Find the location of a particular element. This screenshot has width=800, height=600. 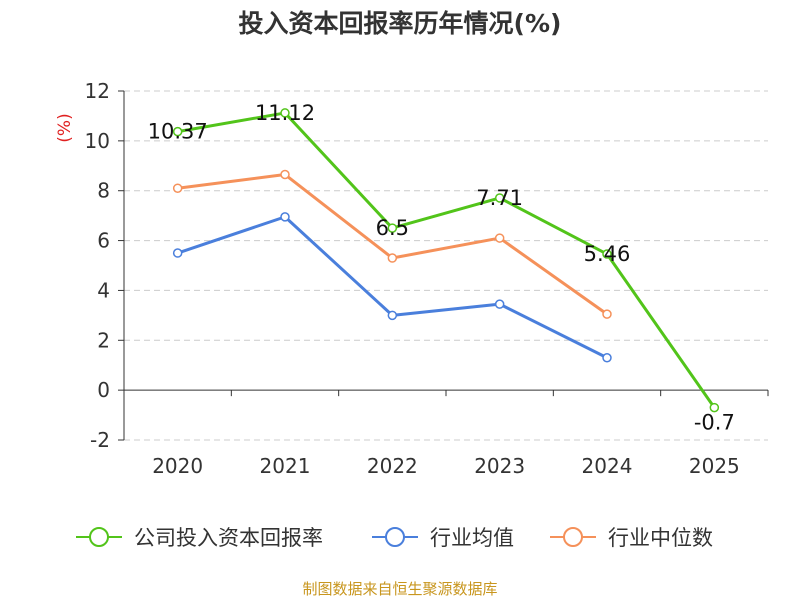

y-tick-label: 8 is located at coordinates (103, 191).